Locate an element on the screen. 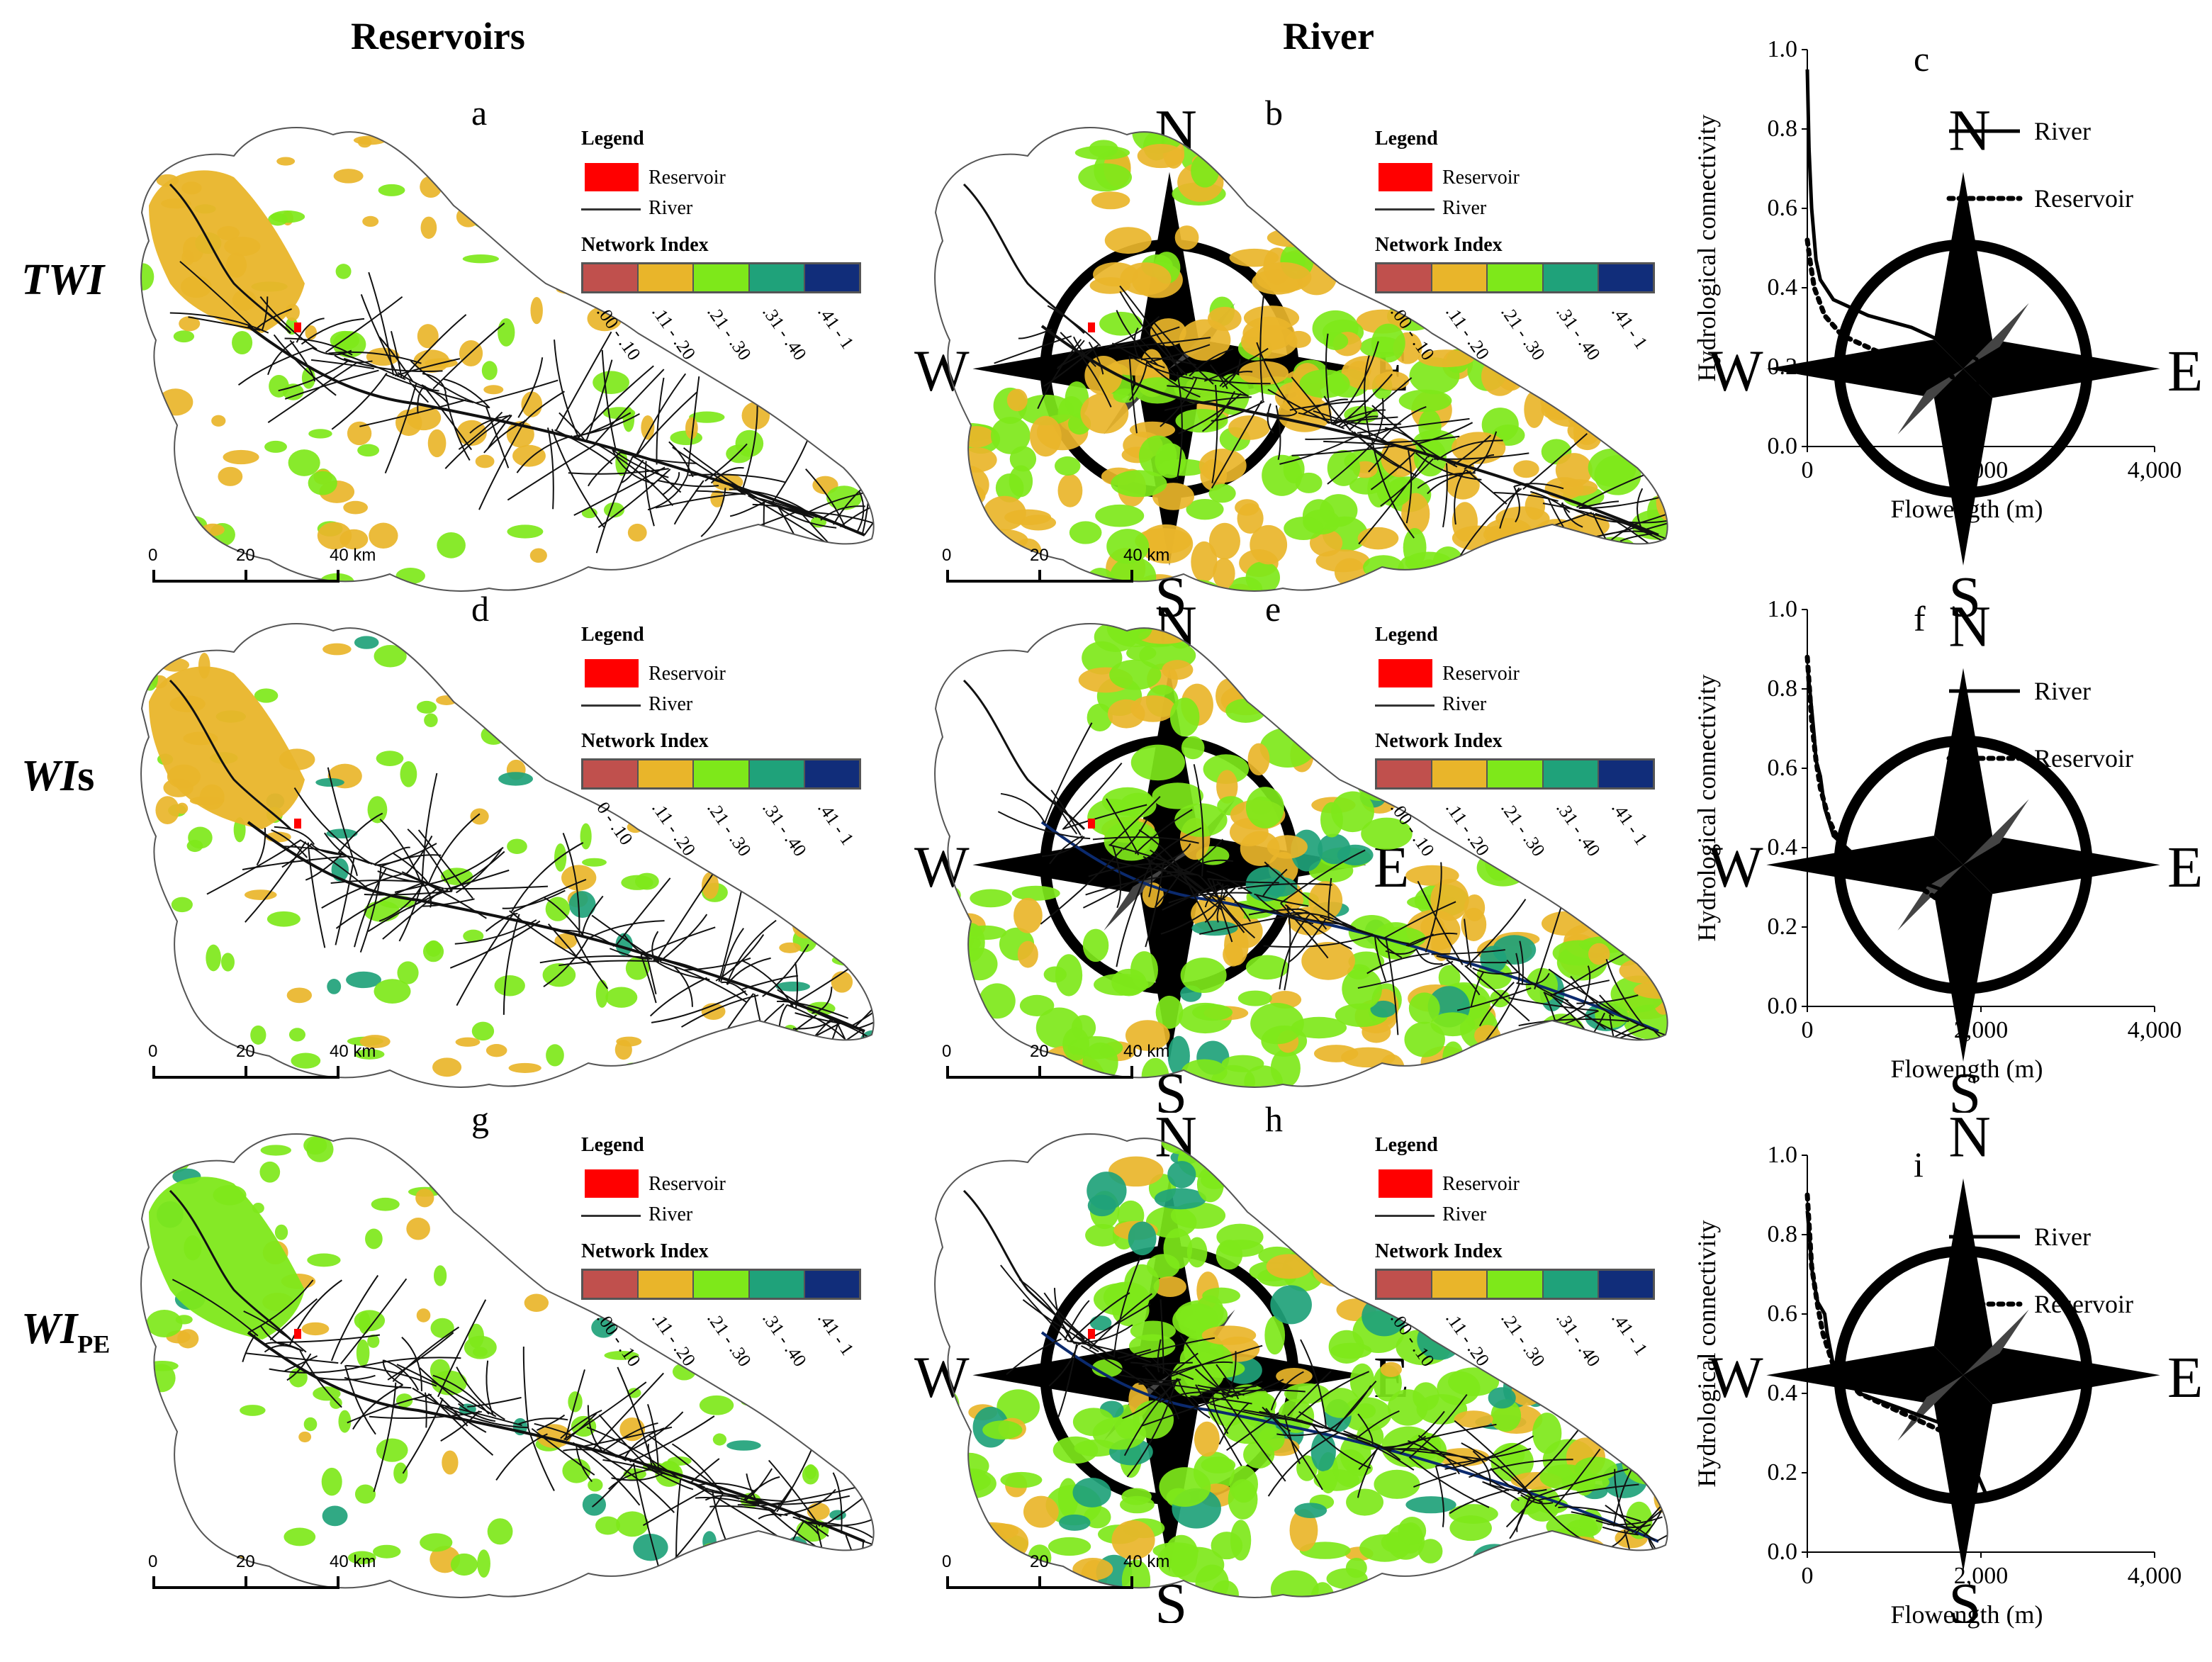 The height and width of the screenshot is (1662, 2212). panel-letter: d is located at coordinates (480, 609).